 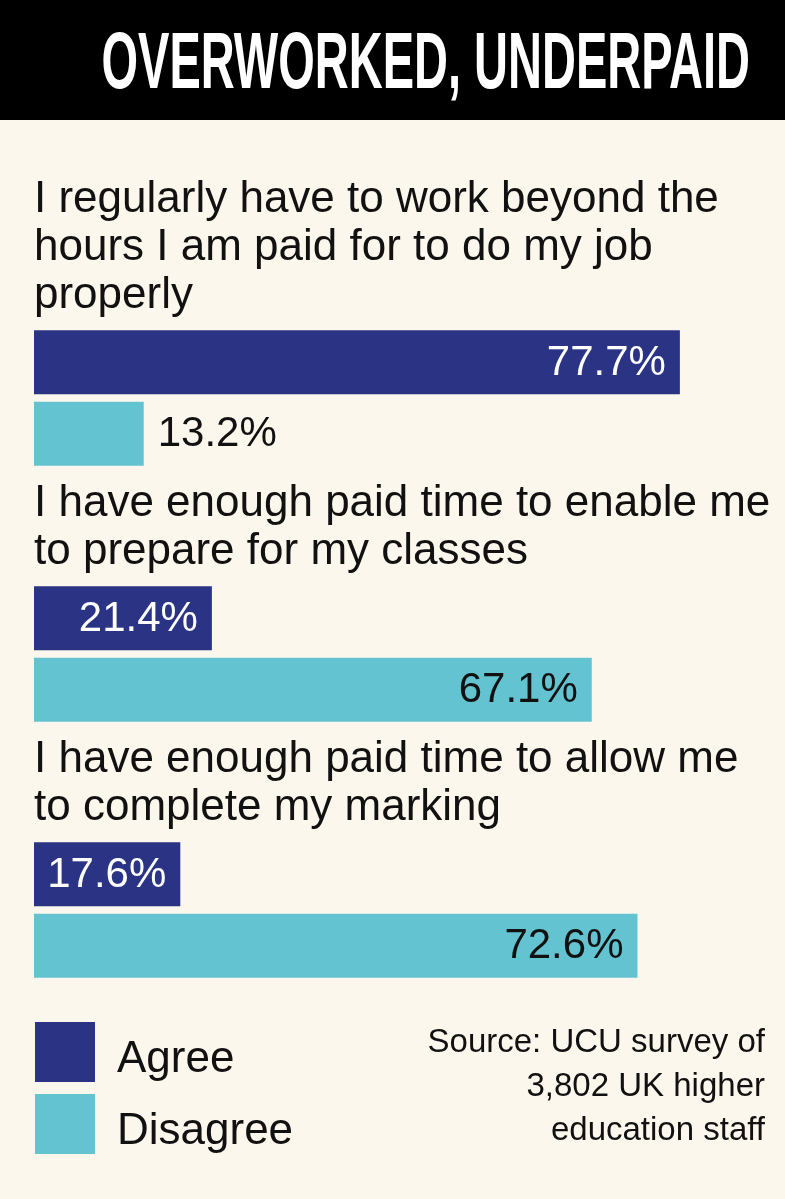 What do you see at coordinates (107, 872) in the screenshot?
I see `data-label: 17.6%` at bounding box center [107, 872].